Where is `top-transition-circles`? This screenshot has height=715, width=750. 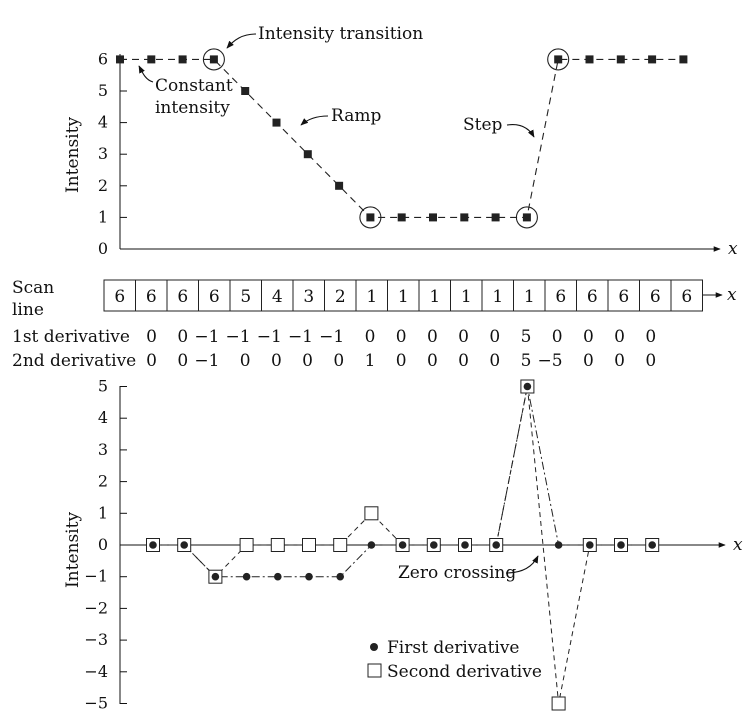
top-transition-circles is located at coordinates (386, 138).